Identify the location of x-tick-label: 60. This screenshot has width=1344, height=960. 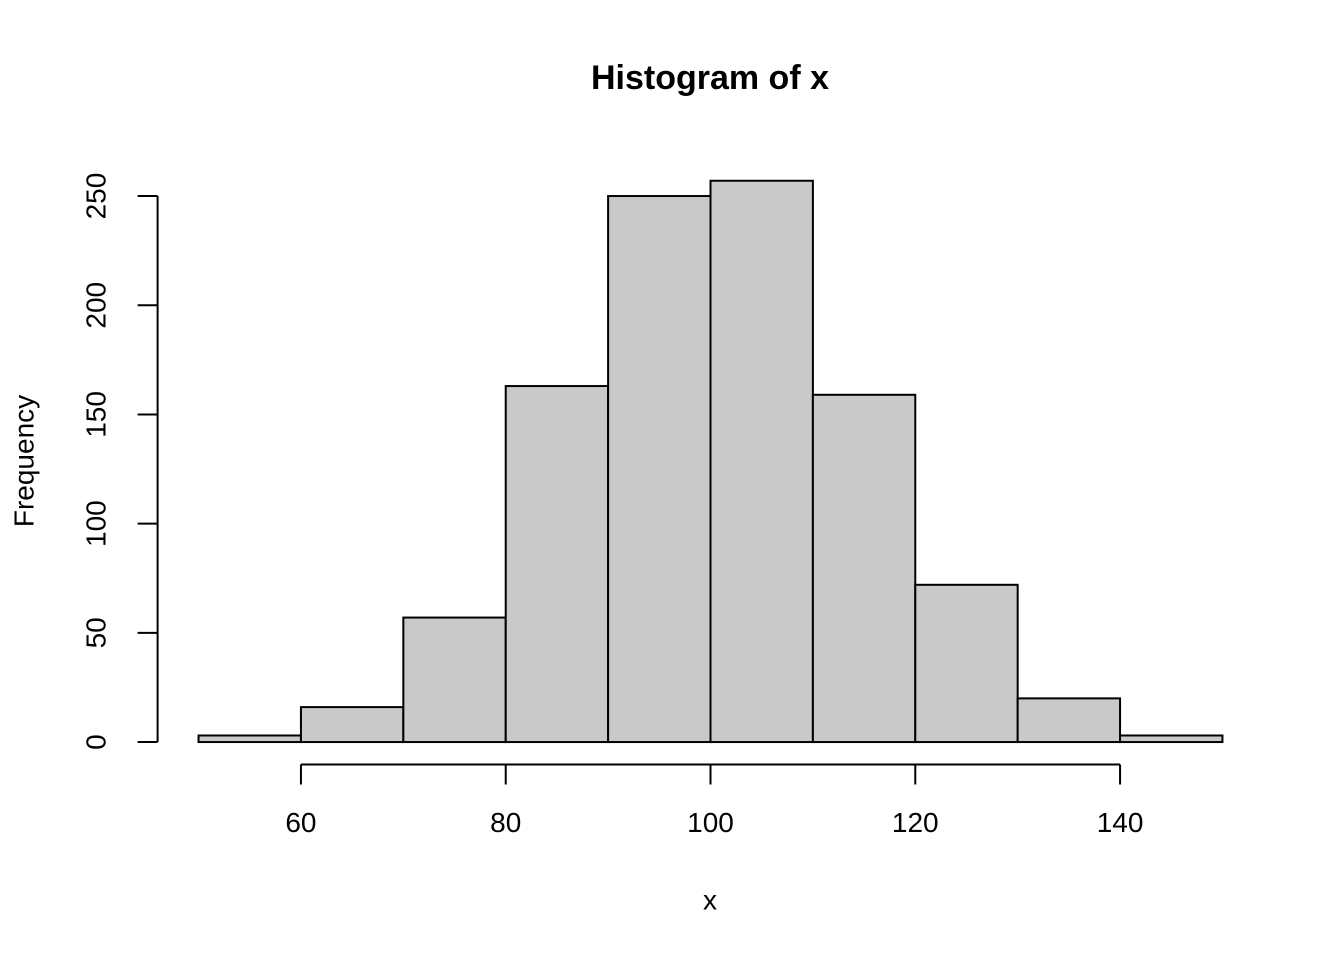
(300, 822).